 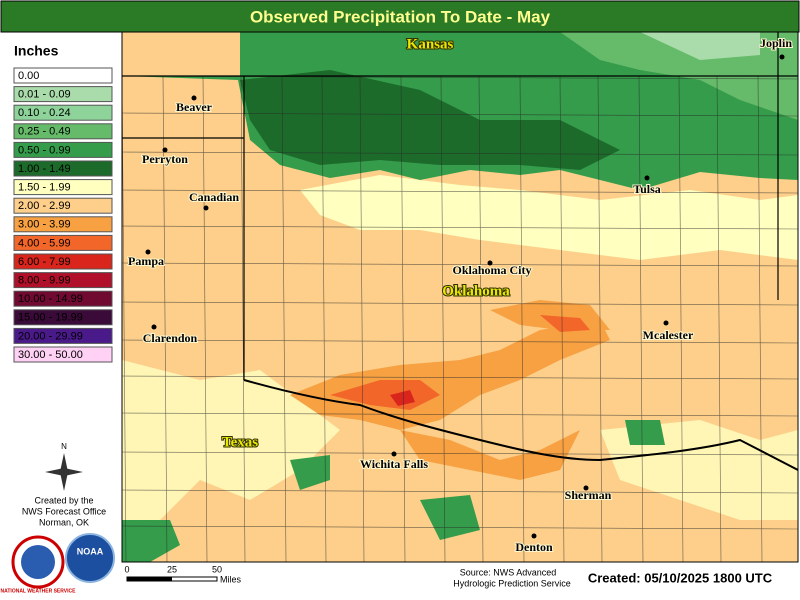 I want to click on legend-label: 20.00 - 29.99, so click(x=50, y=336).